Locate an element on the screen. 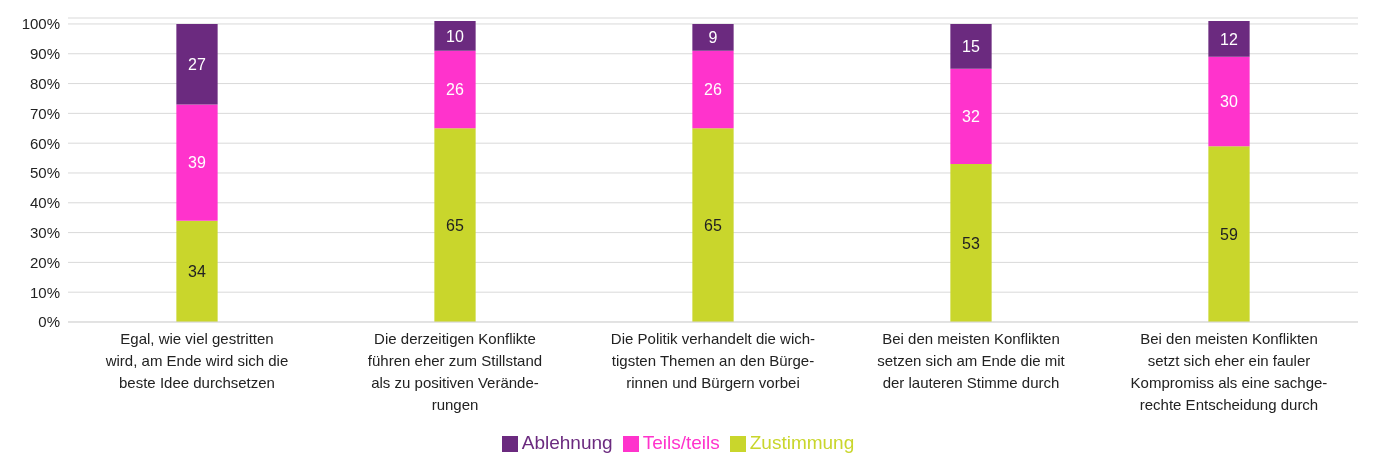 Image resolution: width=1376 pixels, height=454 pixels. x-tick-label: Bei den meisten Konflikten setzt sich eher ein fauler Kompromiss als eine sachge- rechte Entscheidung durch is located at coordinates (1229, 371).